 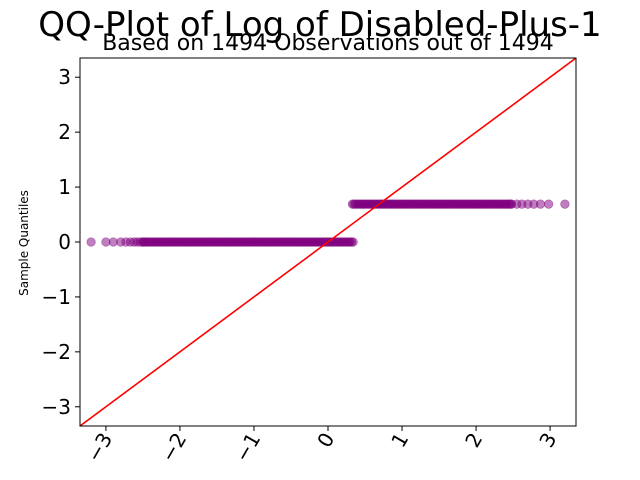 What do you see at coordinates (56, 352) in the screenshot?
I see `y-tick-label: −2` at bounding box center [56, 352].